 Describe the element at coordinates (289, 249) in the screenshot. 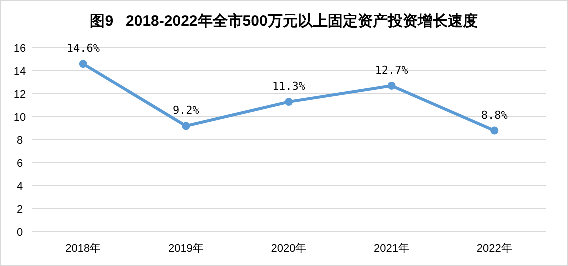

I see `x-tick-label: 2020年` at that location.